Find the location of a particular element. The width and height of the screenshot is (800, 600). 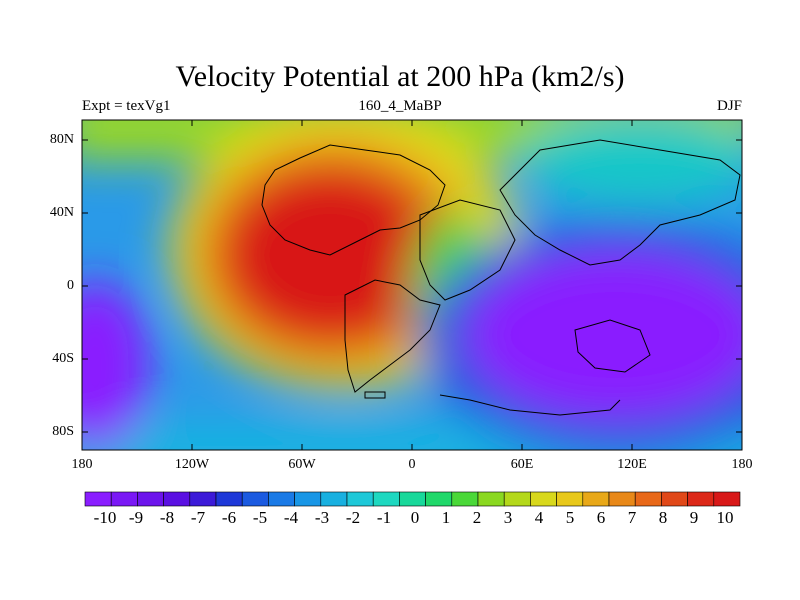

eurasia-outline is located at coordinates (620, 202).